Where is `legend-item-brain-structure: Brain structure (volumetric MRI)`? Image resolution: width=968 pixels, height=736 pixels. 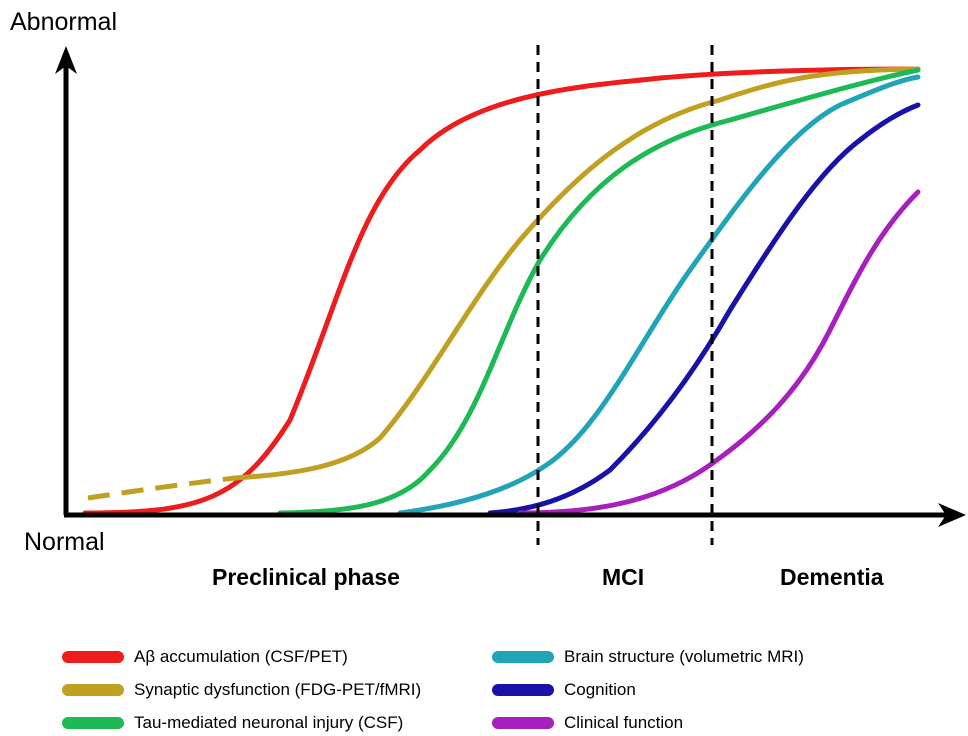 legend-item-brain-structure: Brain structure (volumetric MRI) is located at coordinates (648, 657).